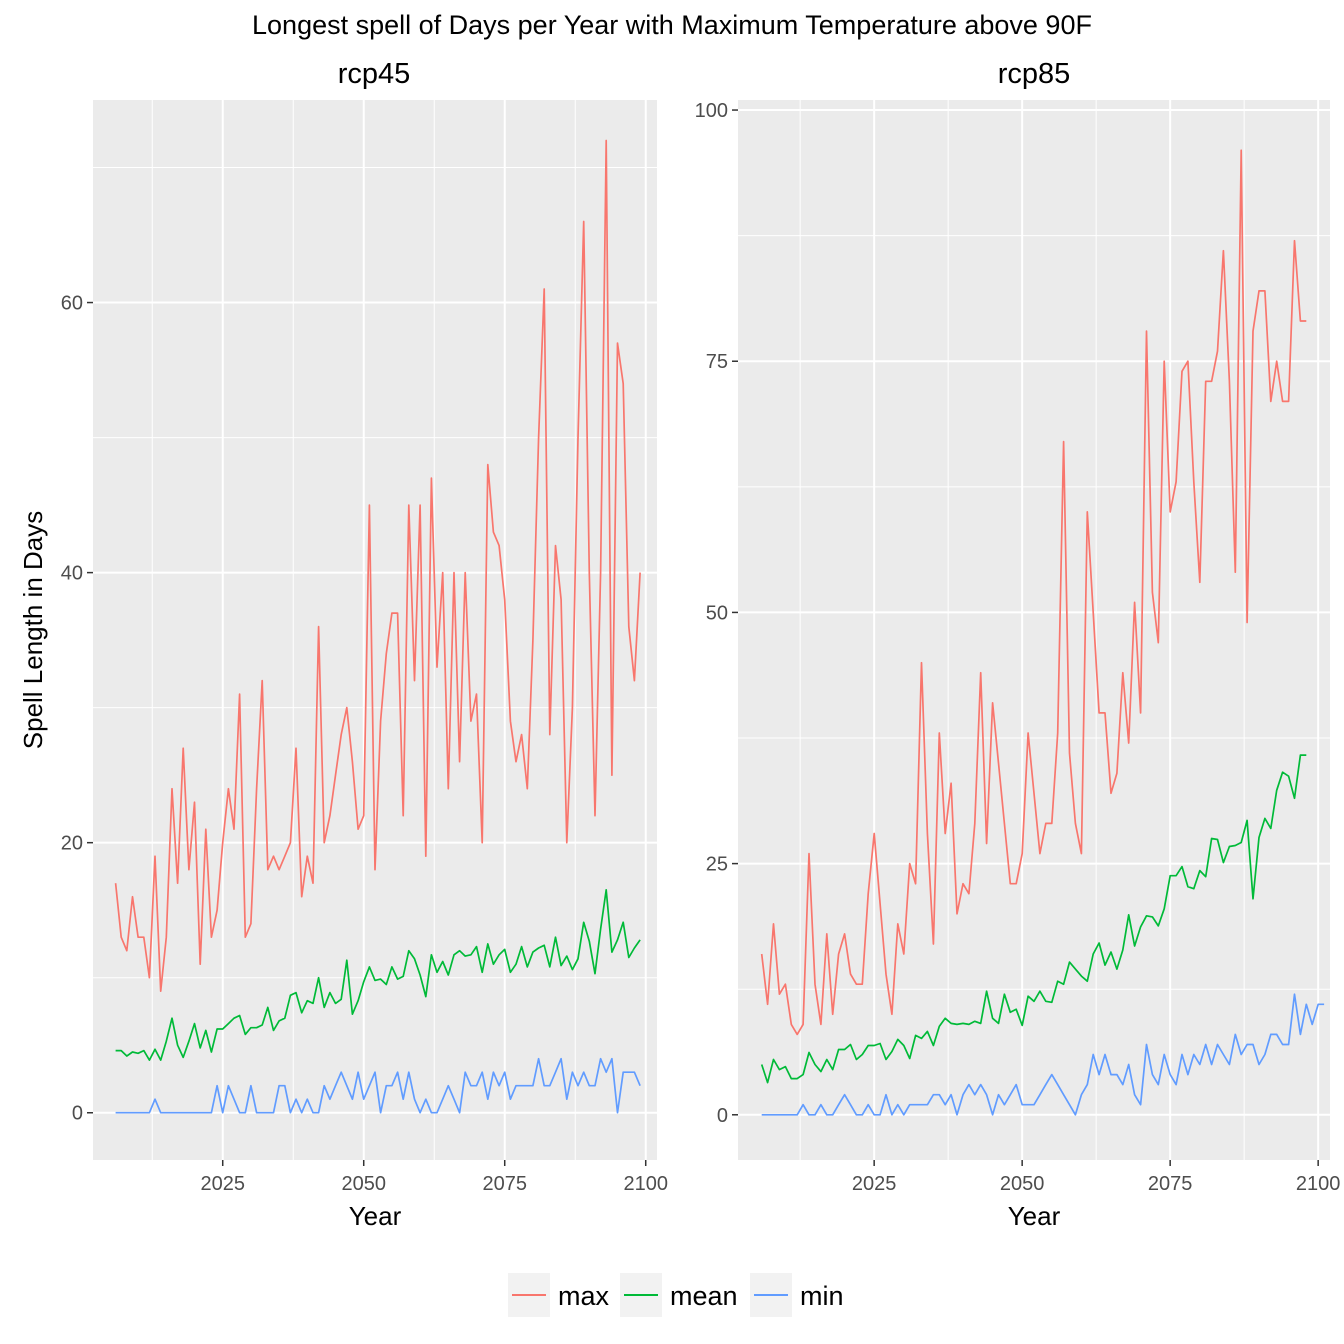 The image size is (1344, 1344). What do you see at coordinates (72, 844) in the screenshot?
I see `y-tick-label: 20` at bounding box center [72, 844].